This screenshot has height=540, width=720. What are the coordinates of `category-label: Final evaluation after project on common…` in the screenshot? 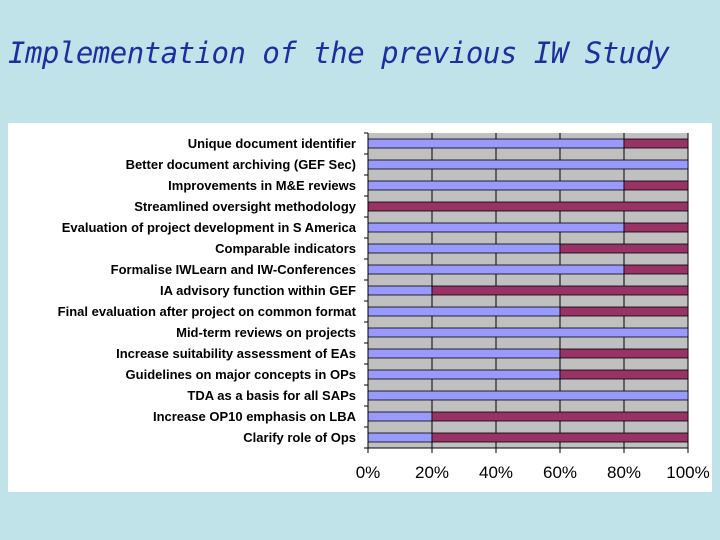 It's located at (207, 311).